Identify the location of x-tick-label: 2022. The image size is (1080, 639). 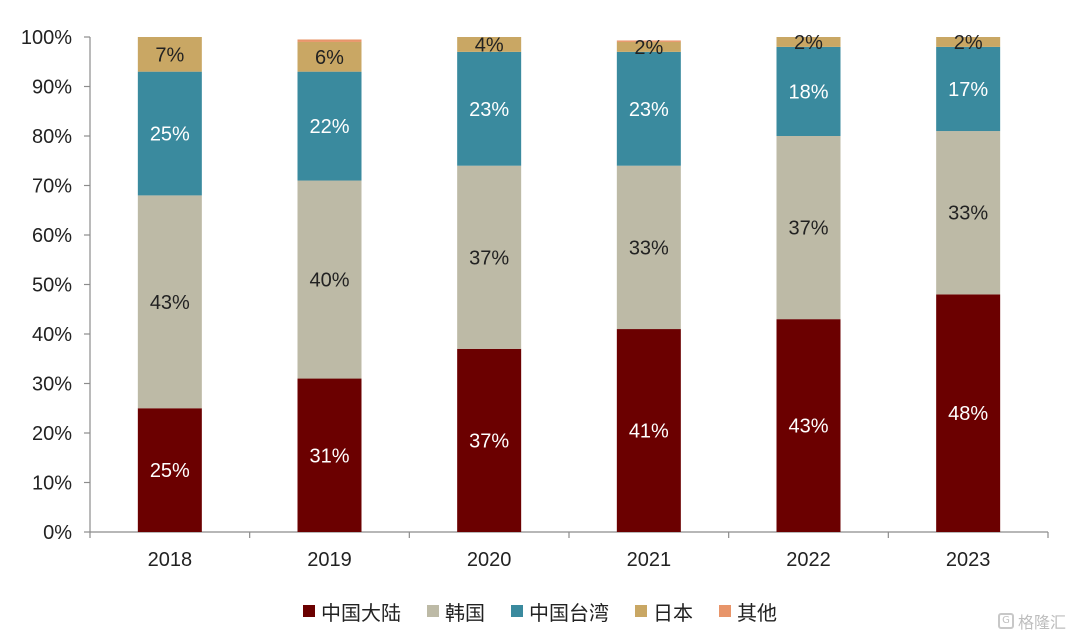
(808, 560).